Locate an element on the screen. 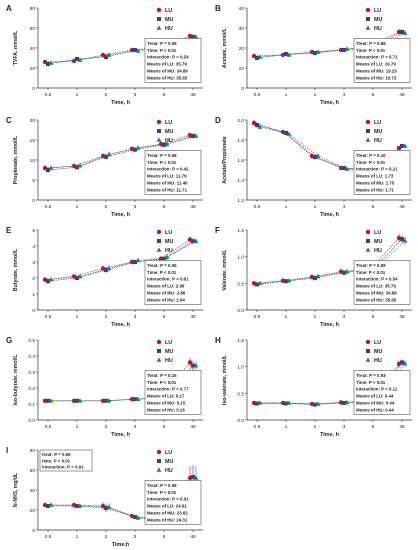  stats-text: Means of LU: 11.79 is located at coordinates (167, 176).